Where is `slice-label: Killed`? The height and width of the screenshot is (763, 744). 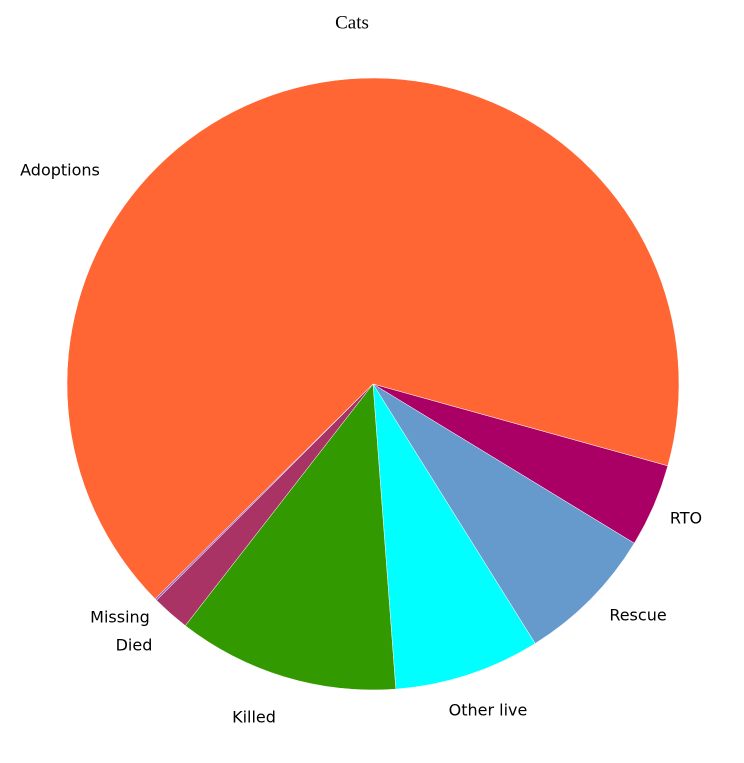
slice-label: Killed is located at coordinates (254, 717).